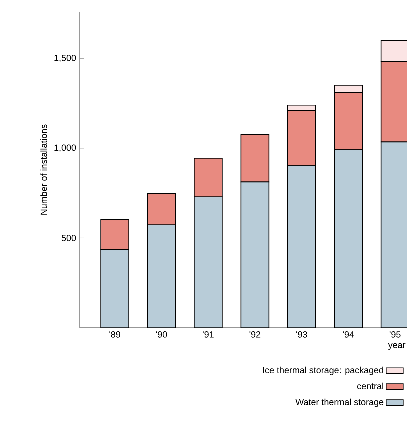 The height and width of the screenshot is (446, 412). Describe the element at coordinates (323, 371) in the screenshot. I see `legend-label: Ice thermal storage: packaged` at that location.